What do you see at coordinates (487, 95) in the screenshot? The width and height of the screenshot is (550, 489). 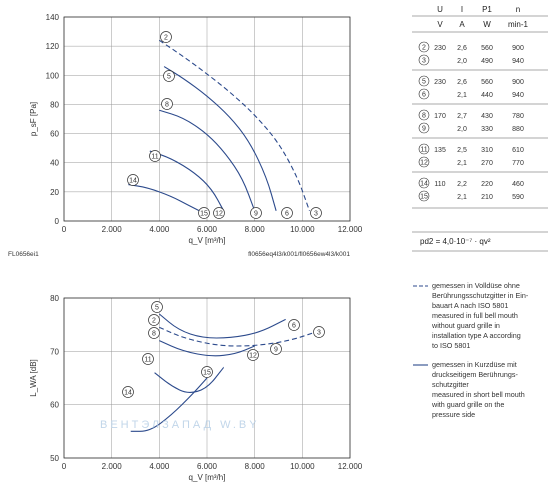 I see `cell-P1: 440` at bounding box center [487, 95].